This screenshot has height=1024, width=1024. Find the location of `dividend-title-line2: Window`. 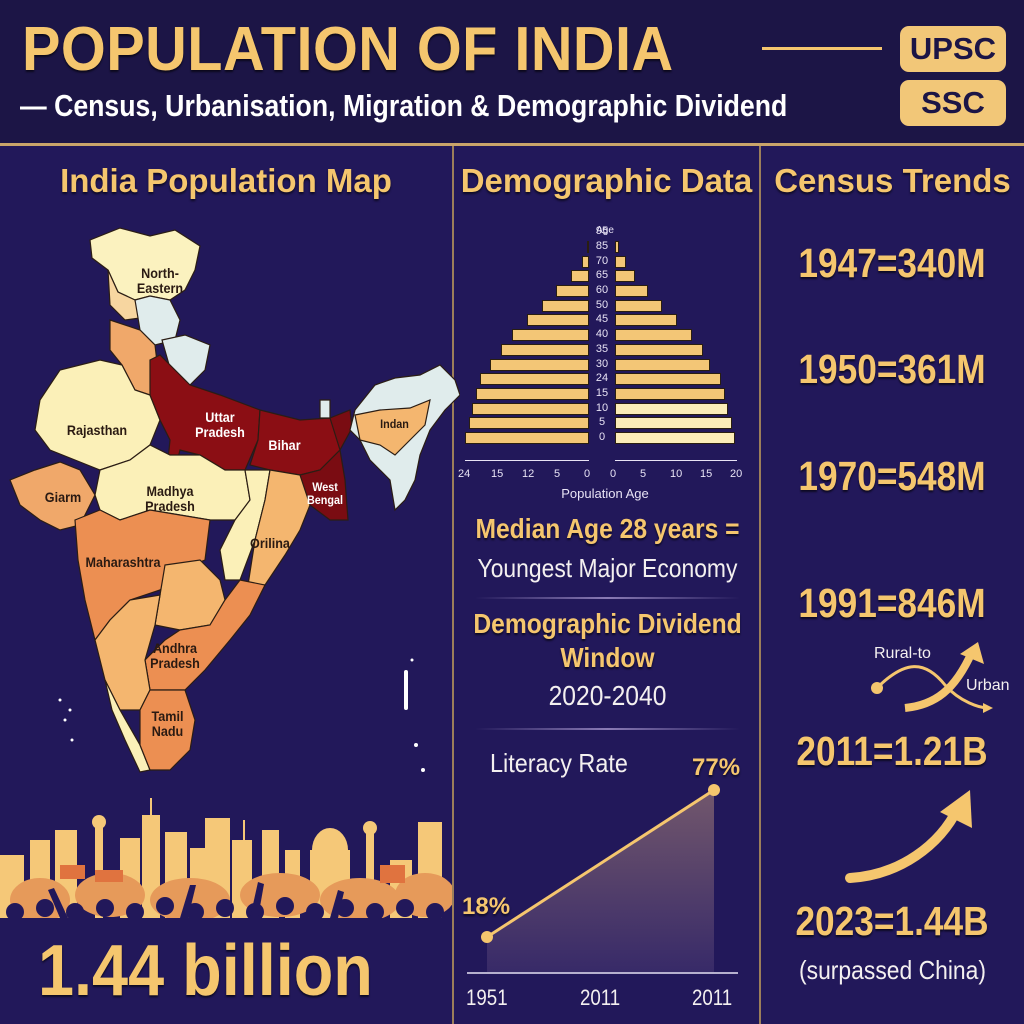

dividend-title-line2: Window is located at coordinates (607, 657).